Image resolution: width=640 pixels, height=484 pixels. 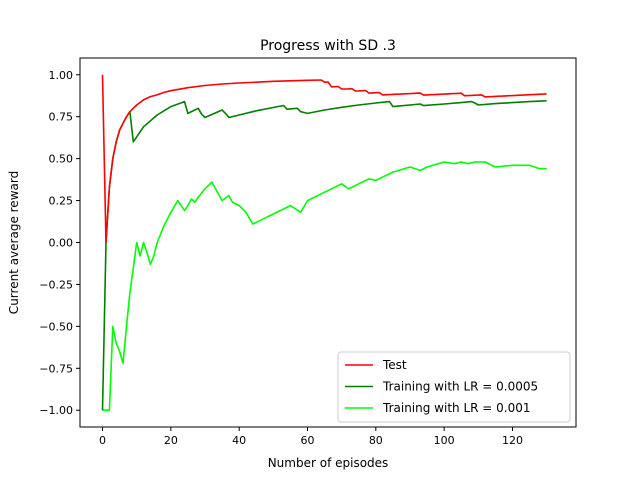 What do you see at coordinates (61, 243) in the screenshot?
I see `y-tick-label: 0.00` at bounding box center [61, 243].